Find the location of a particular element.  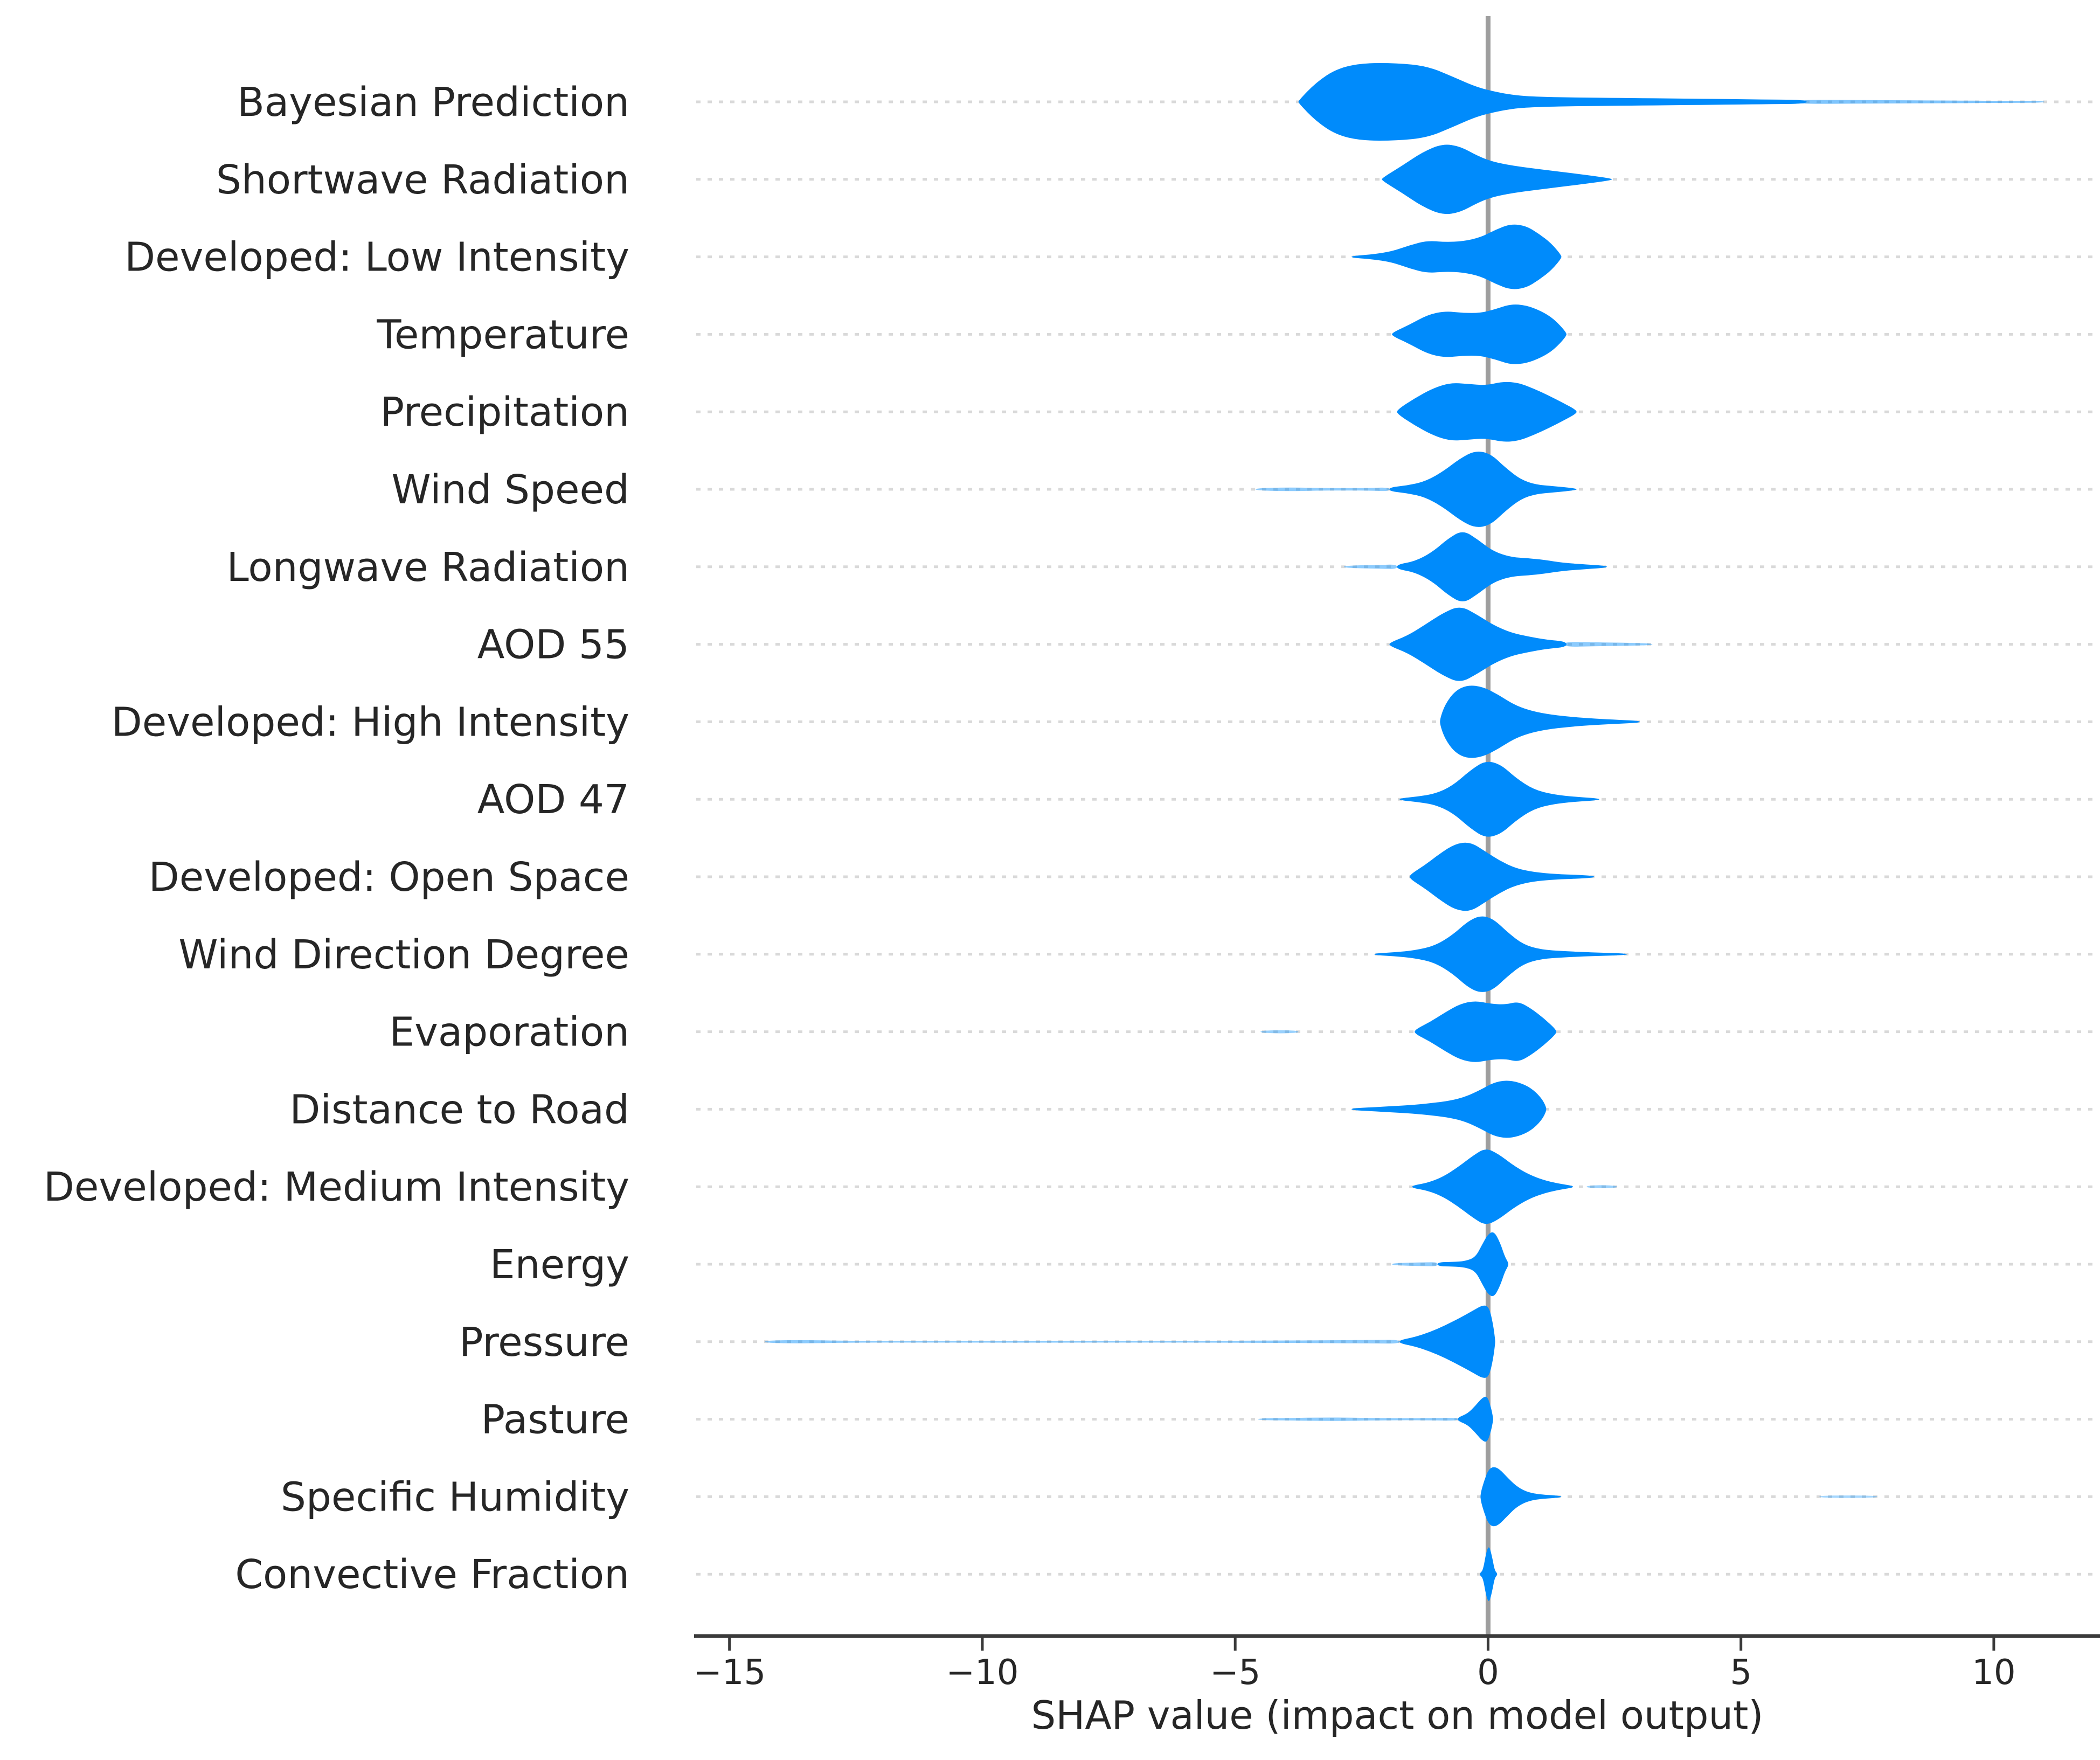

y-axis-label: Wind Direction Degree is located at coordinates (403, 955).